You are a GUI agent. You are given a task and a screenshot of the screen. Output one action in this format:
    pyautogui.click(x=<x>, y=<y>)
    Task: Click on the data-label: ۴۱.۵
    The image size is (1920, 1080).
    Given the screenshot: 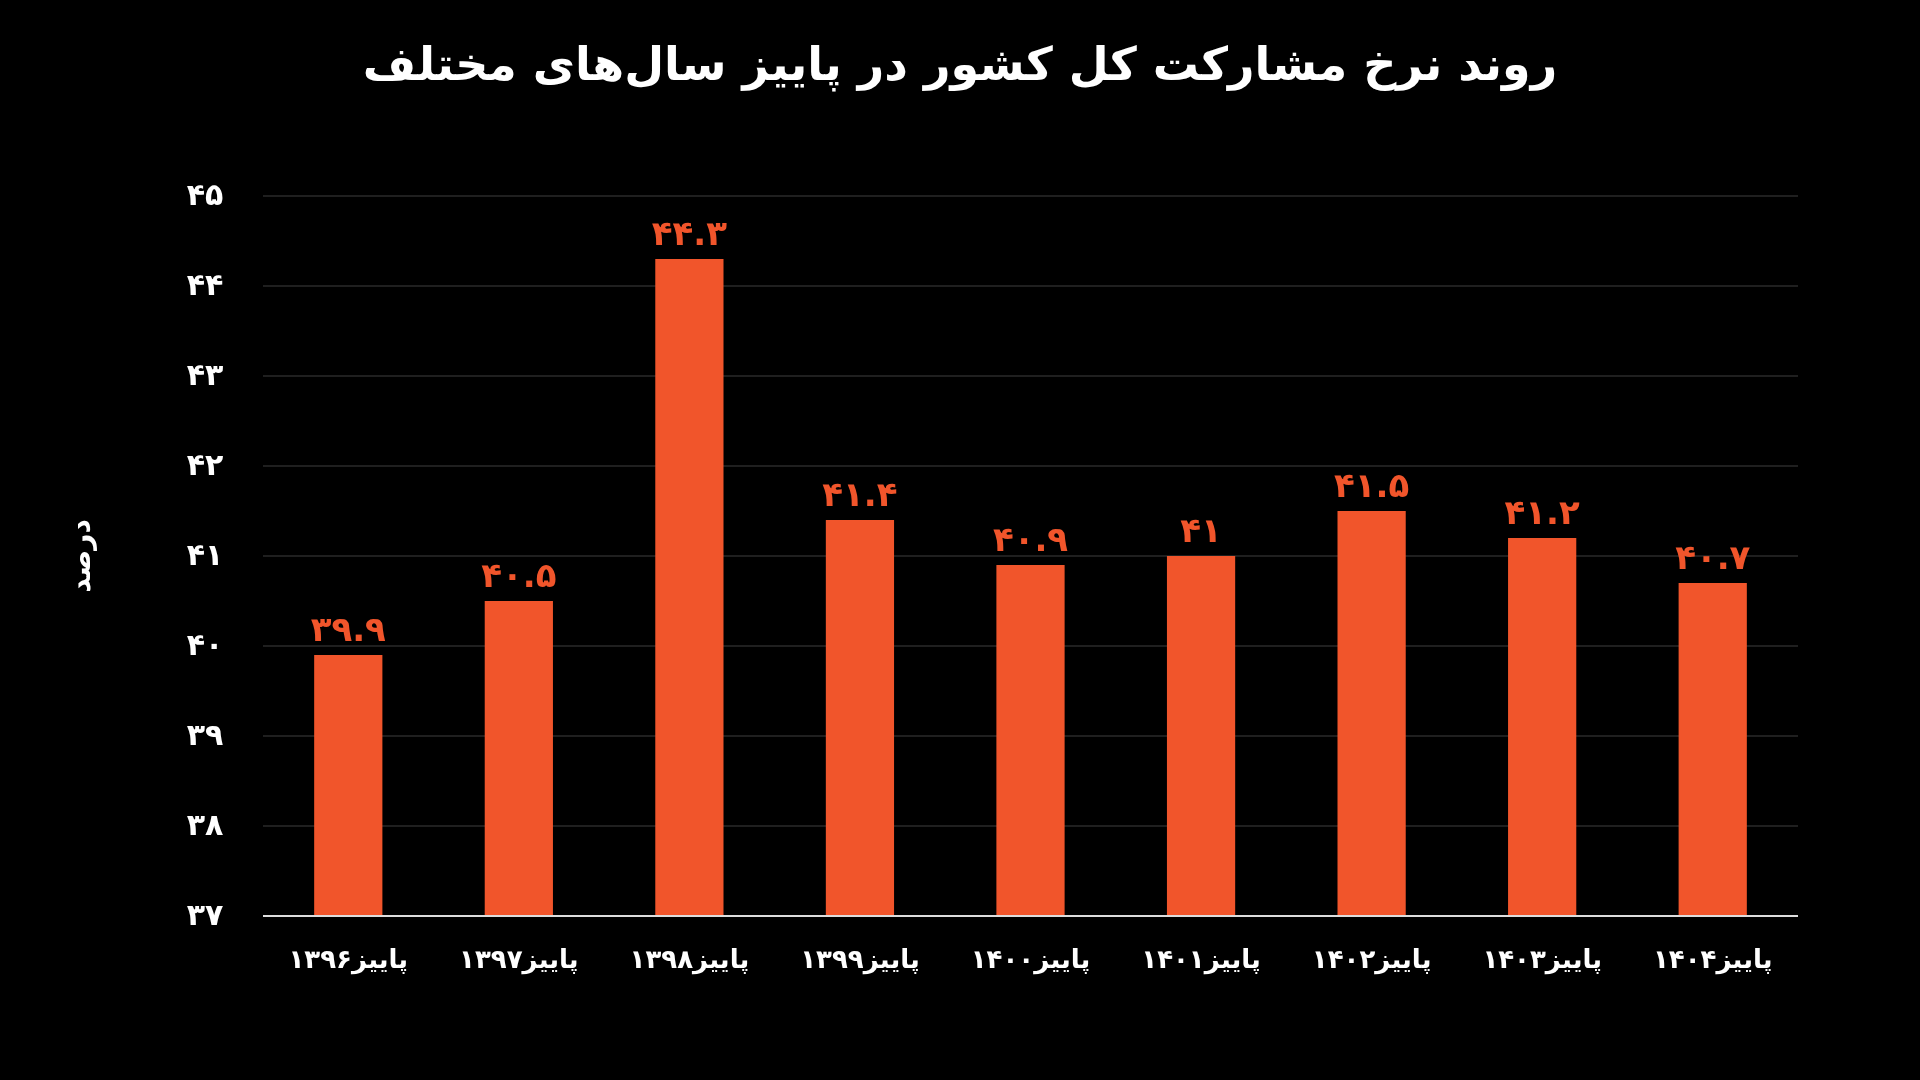 What is the action you would take?
    pyautogui.click(x=1372, y=485)
    